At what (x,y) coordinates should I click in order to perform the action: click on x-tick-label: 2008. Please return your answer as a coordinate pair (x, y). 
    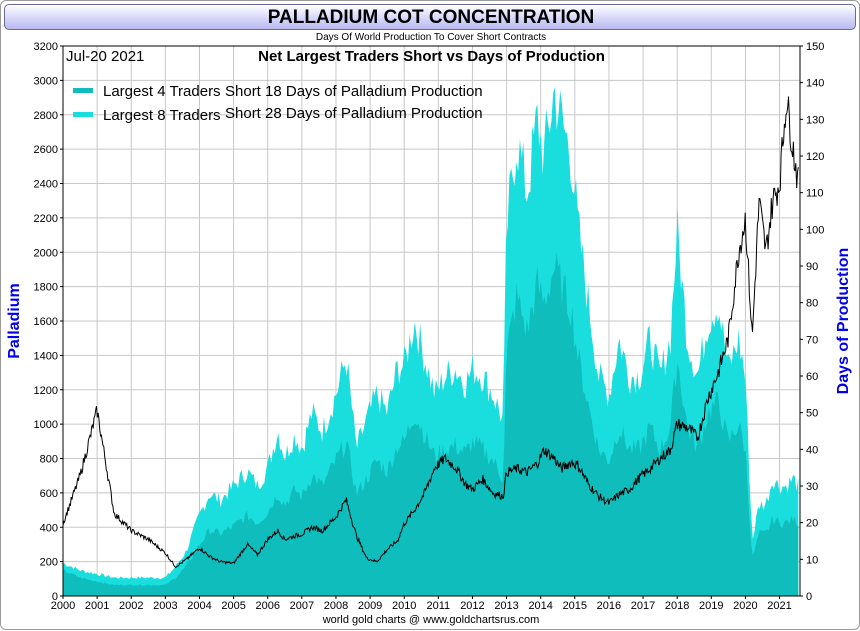
    Looking at the image, I should click on (336, 606).